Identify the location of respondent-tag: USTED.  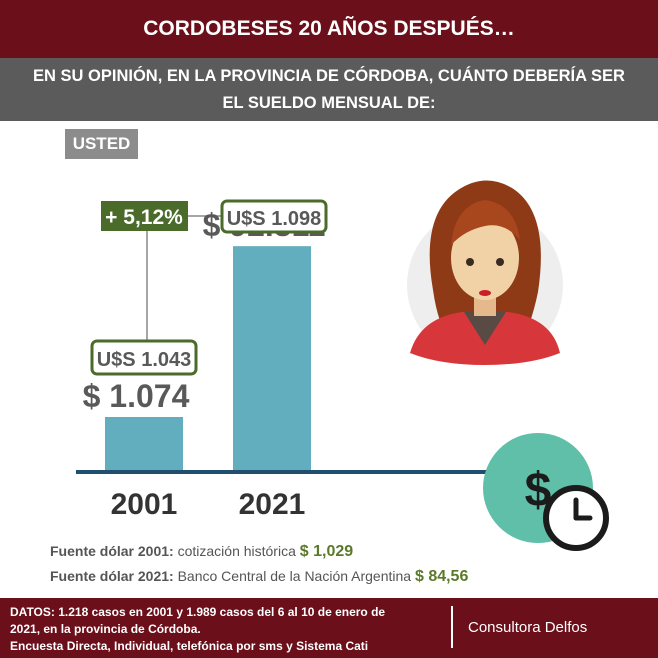
(101, 144).